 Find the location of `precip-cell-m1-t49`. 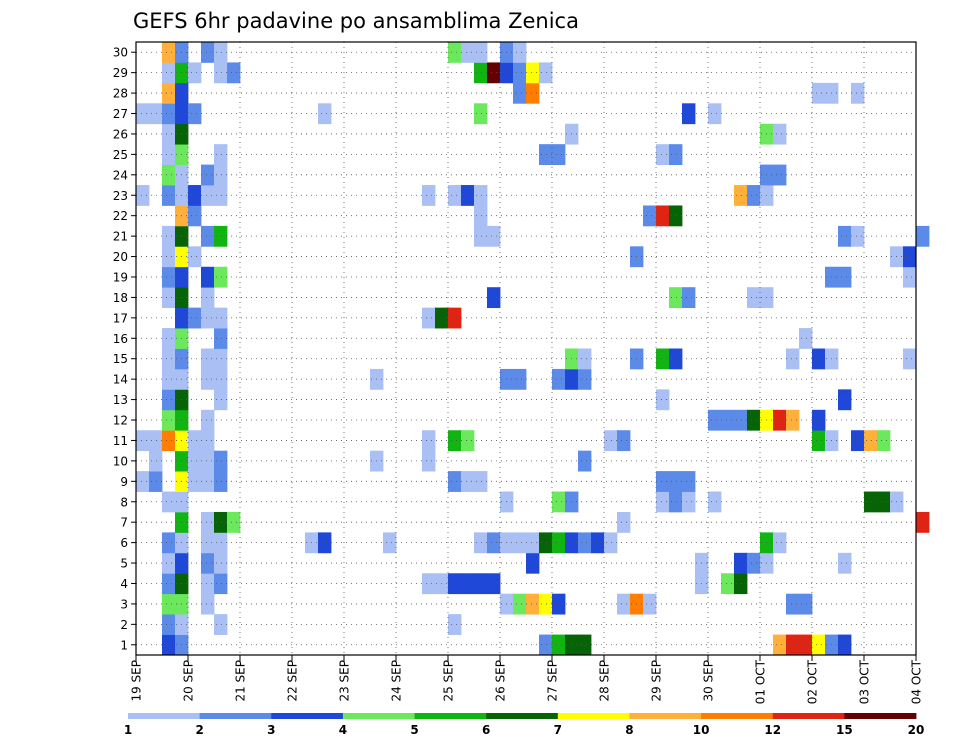

precip-cell-m1-t49 is located at coordinates (780, 645).